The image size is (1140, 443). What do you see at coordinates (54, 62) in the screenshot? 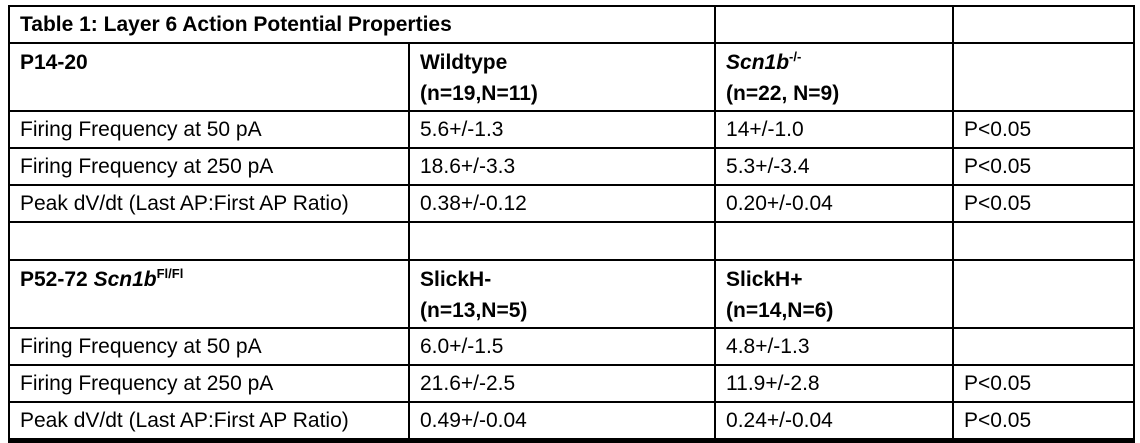
I see `section1-group-label: P14-20` at bounding box center [54, 62].